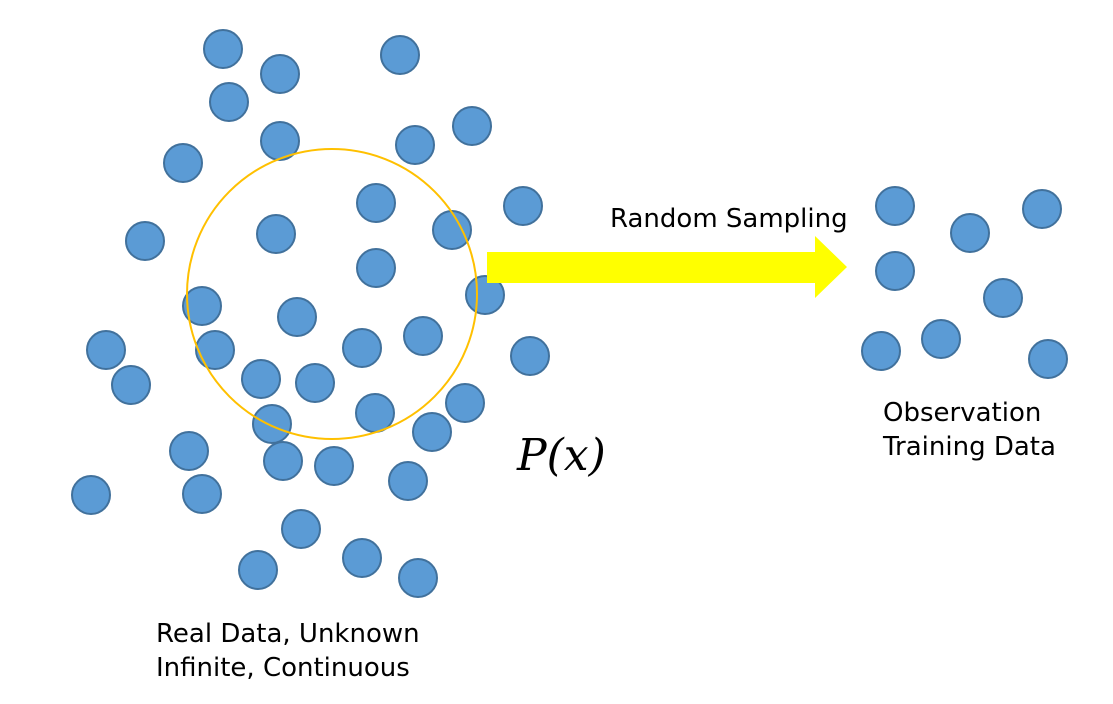 This screenshot has width=1113, height=704. What do you see at coordinates (729, 219) in the screenshot?
I see `random-sampling-label: Random Sampling` at bounding box center [729, 219].